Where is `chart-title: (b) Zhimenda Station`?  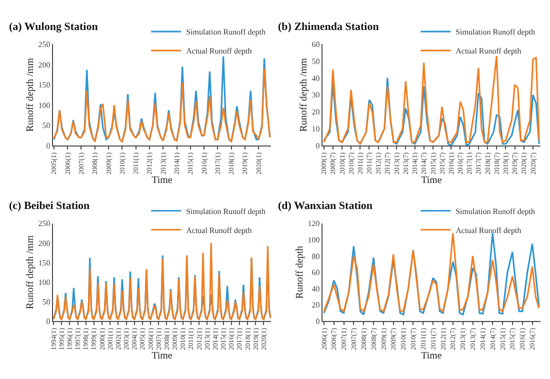 chart-title: (b) Zhimenda Station is located at coordinates (328, 27).